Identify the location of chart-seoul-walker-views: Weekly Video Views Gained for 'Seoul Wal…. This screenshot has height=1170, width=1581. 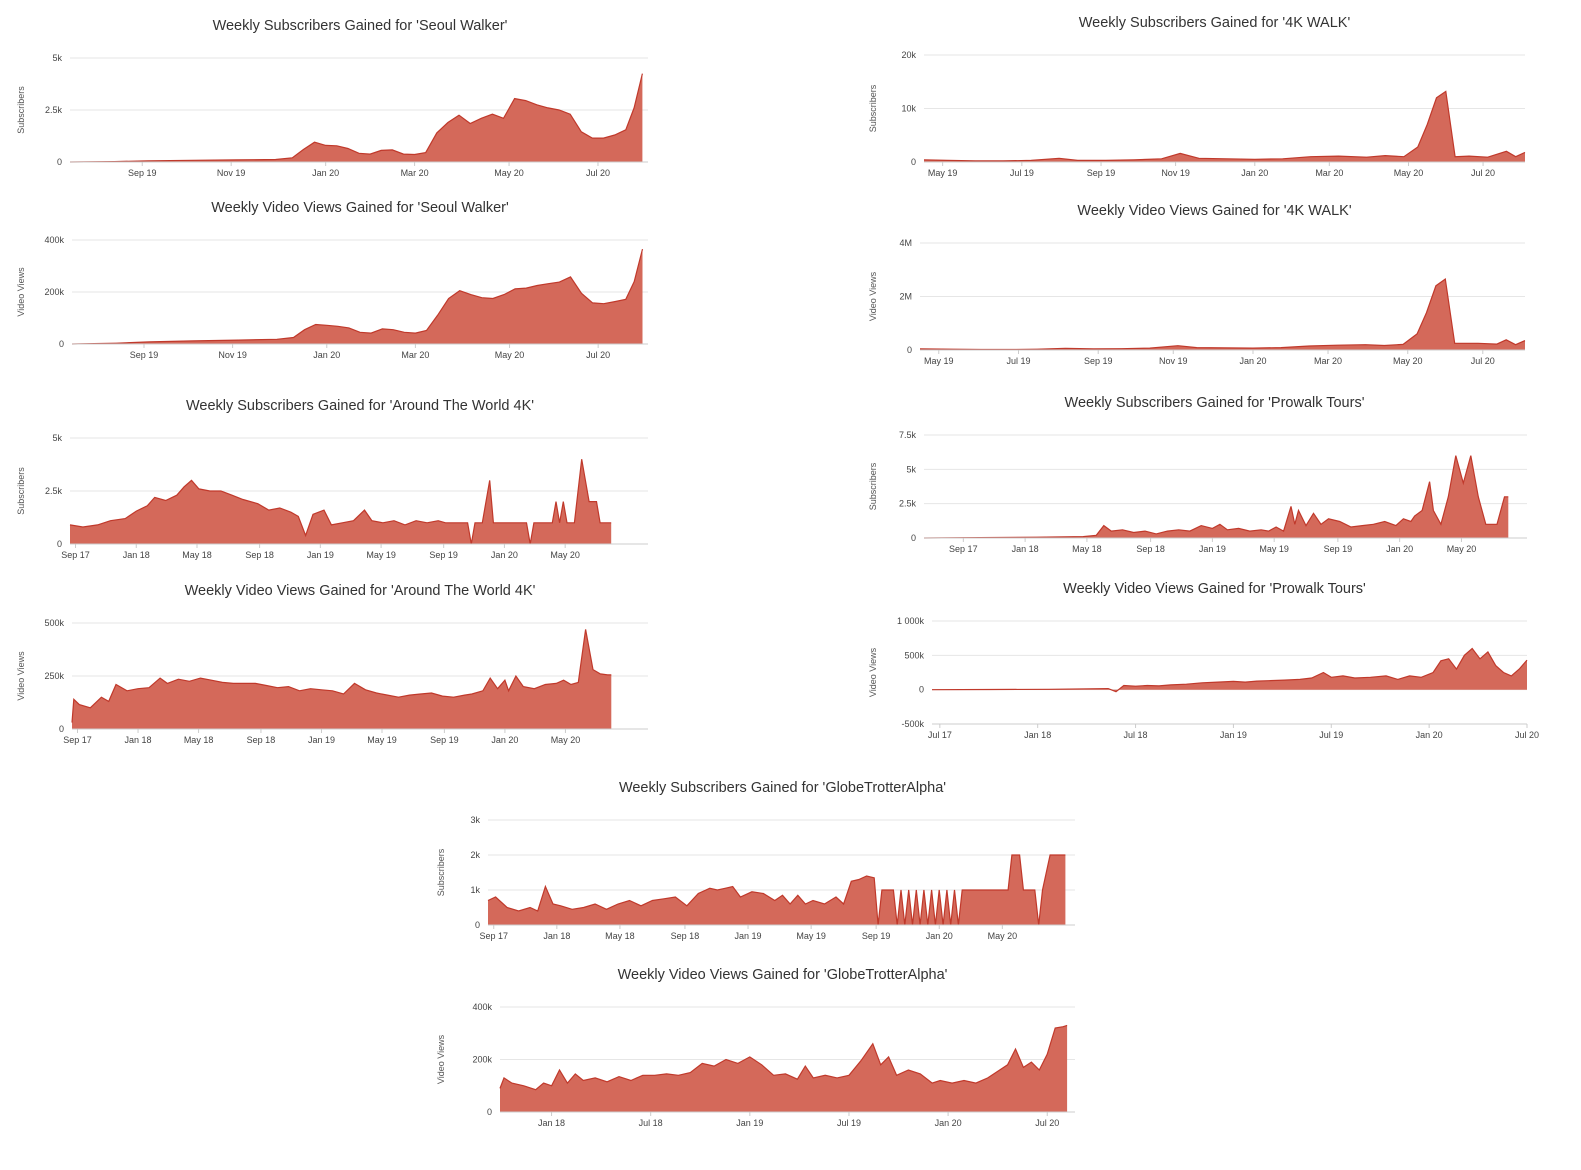
(360, 285).